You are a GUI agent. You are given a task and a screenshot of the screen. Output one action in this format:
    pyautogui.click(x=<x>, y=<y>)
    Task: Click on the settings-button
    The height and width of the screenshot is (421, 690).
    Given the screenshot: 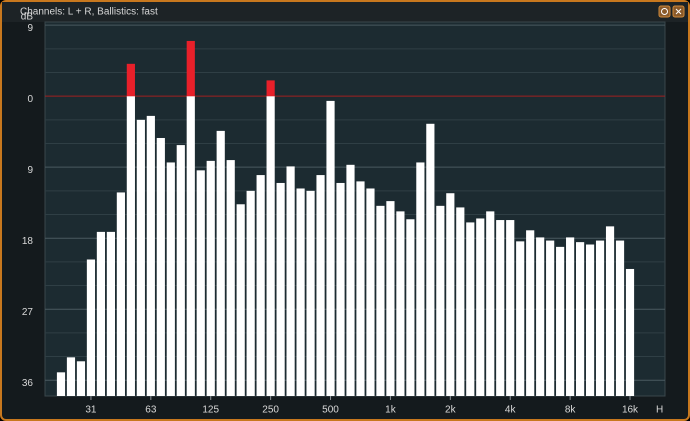 What is the action you would take?
    pyautogui.click(x=664, y=11)
    